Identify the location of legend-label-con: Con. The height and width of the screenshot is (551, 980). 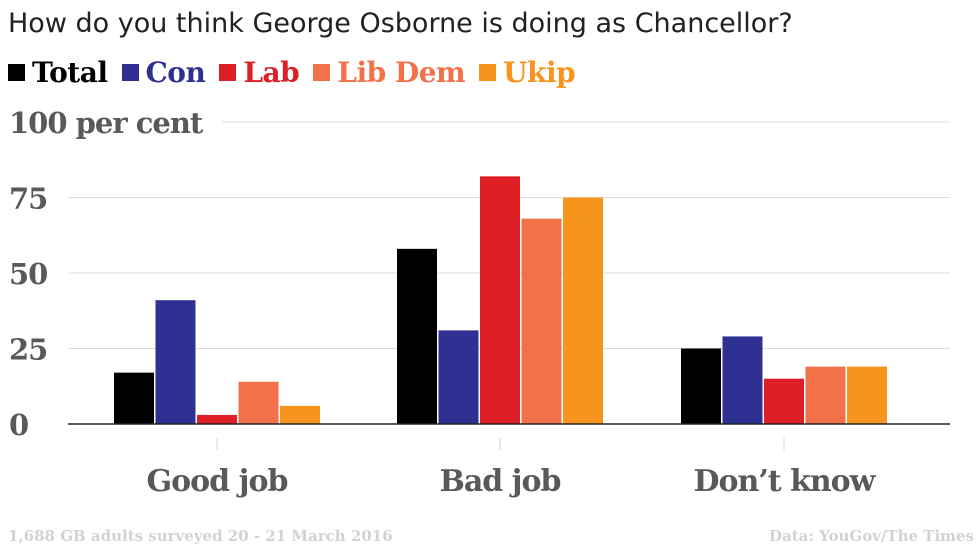
(175, 72).